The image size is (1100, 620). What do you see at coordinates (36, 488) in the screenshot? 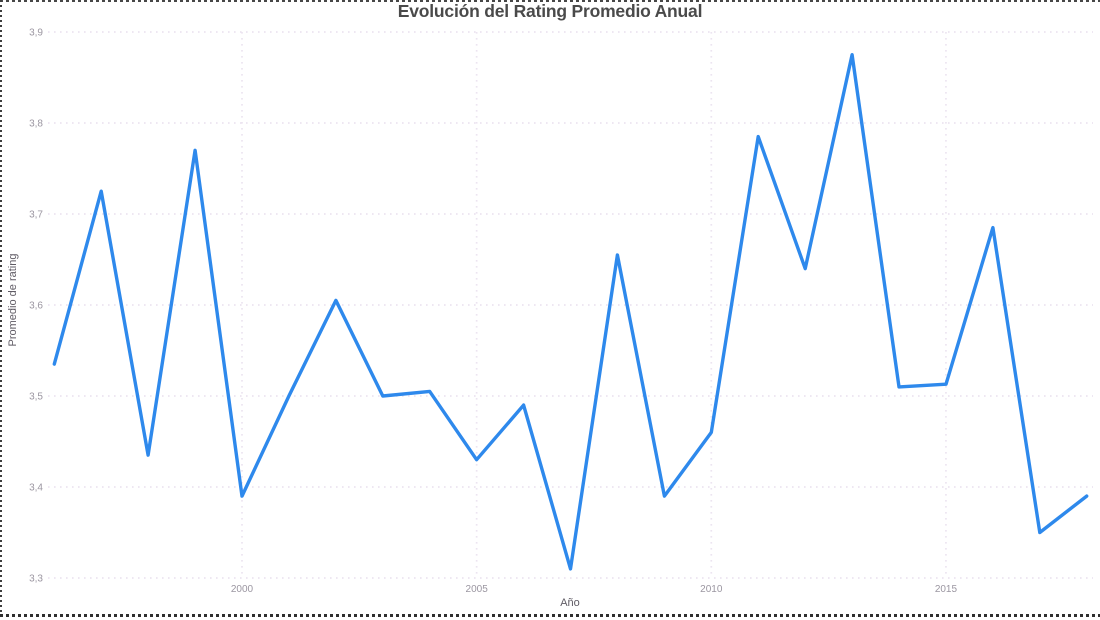
I see `y-tick-label: 3,4` at bounding box center [36, 488].